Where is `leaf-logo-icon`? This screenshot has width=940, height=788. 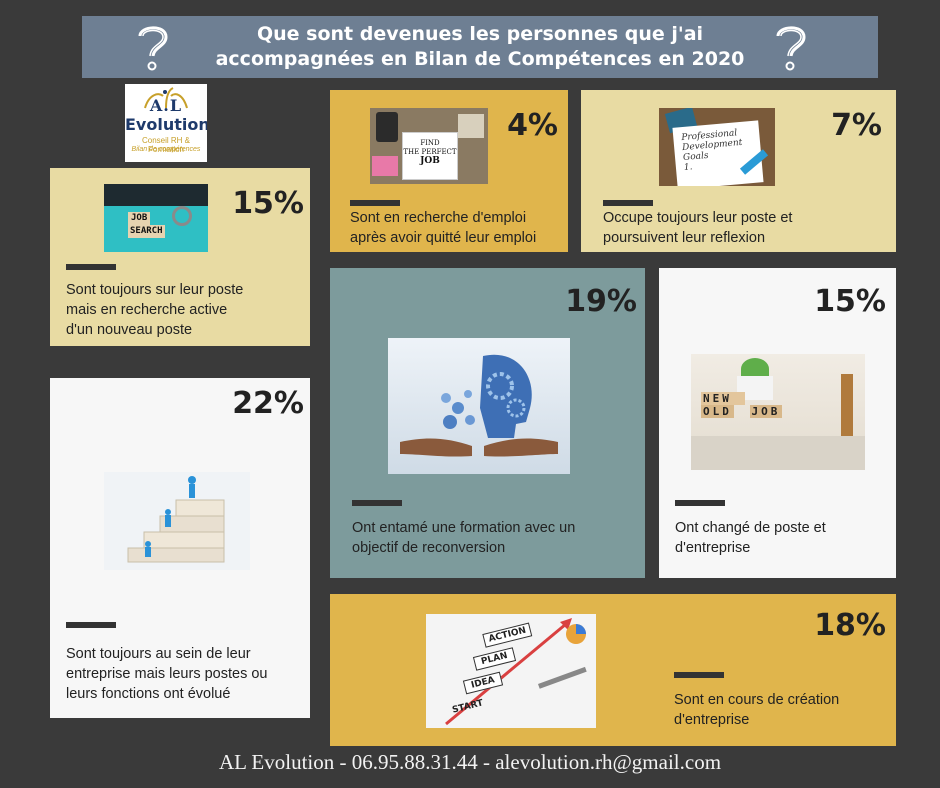 leaf-logo-icon is located at coordinates (166, 98).